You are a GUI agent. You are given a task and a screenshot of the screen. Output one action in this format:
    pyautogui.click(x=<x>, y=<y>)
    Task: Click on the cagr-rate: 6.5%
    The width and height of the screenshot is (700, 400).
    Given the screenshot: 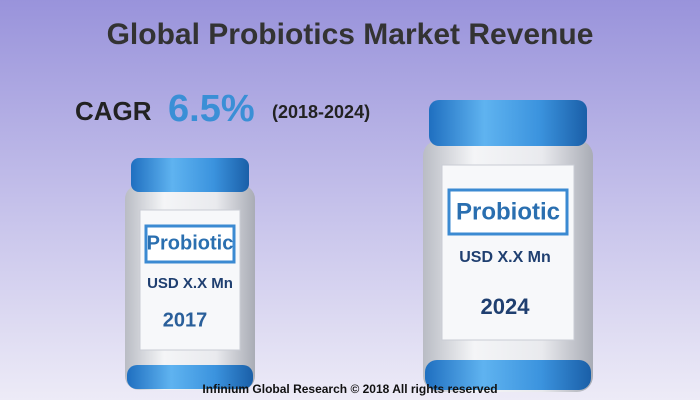 What is the action you would take?
    pyautogui.click(x=211, y=109)
    